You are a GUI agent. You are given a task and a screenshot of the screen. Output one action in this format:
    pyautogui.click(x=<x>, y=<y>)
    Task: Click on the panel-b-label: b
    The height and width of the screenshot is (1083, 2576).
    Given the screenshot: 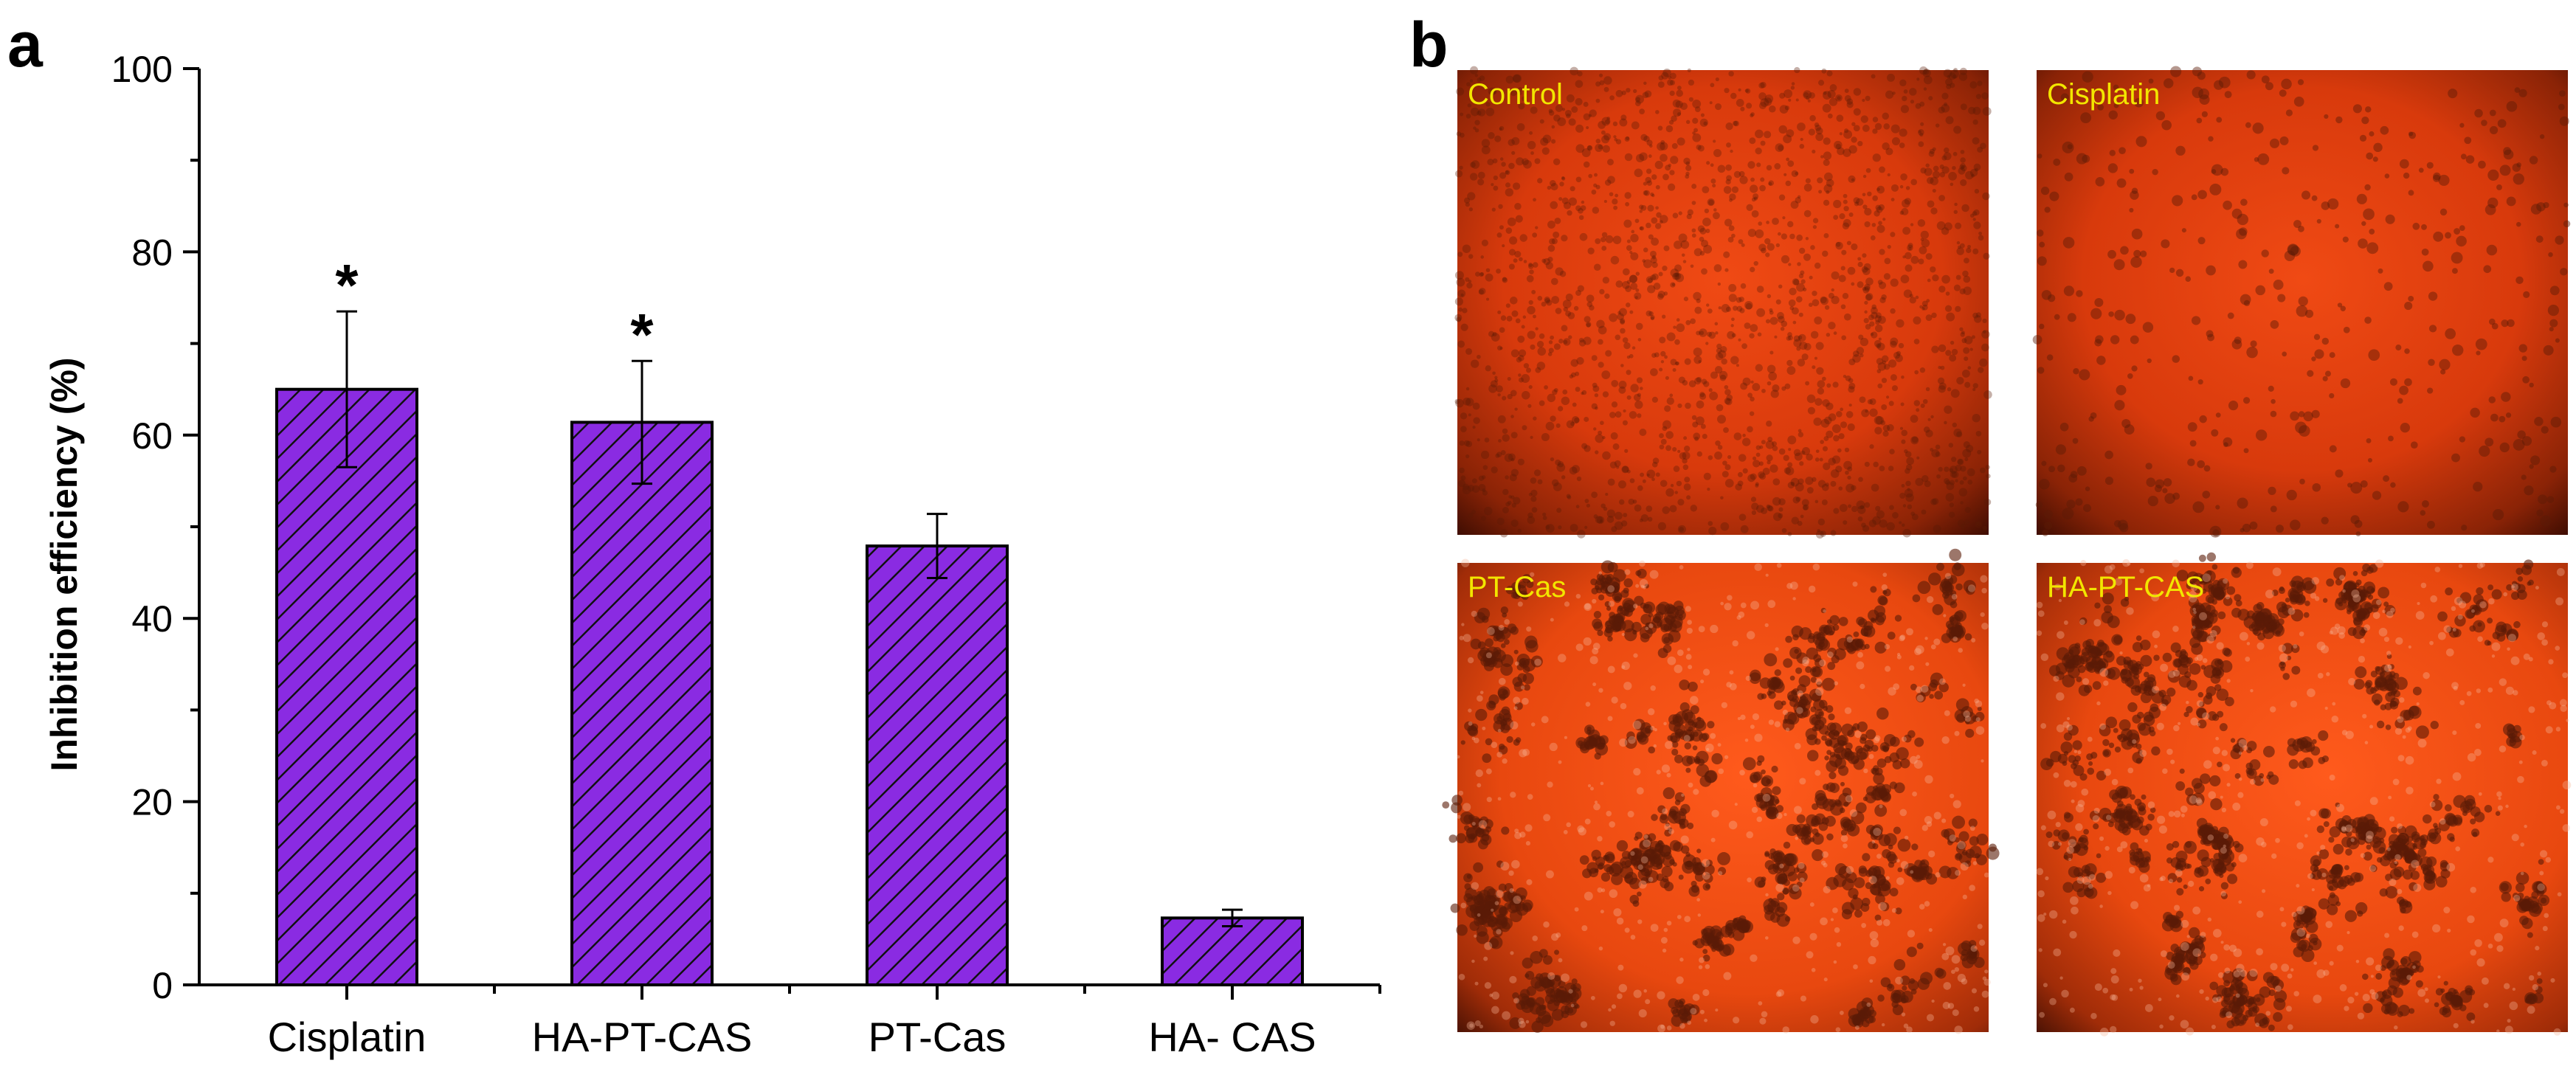 What is the action you would take?
    pyautogui.click(x=1429, y=45)
    